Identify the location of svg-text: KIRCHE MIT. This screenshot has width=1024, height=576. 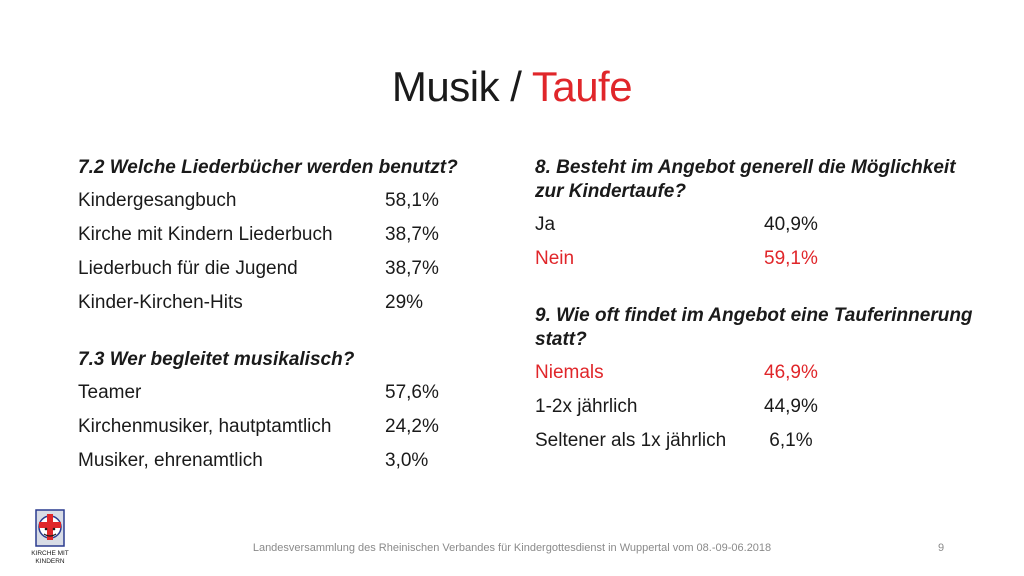
(50, 553).